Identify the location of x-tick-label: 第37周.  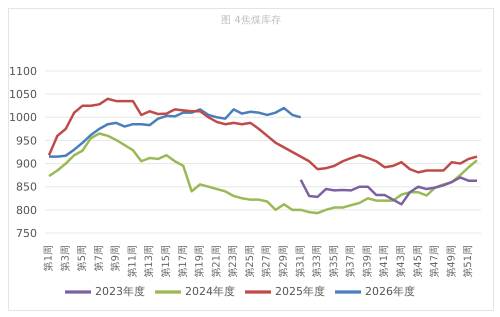
(350, 261).